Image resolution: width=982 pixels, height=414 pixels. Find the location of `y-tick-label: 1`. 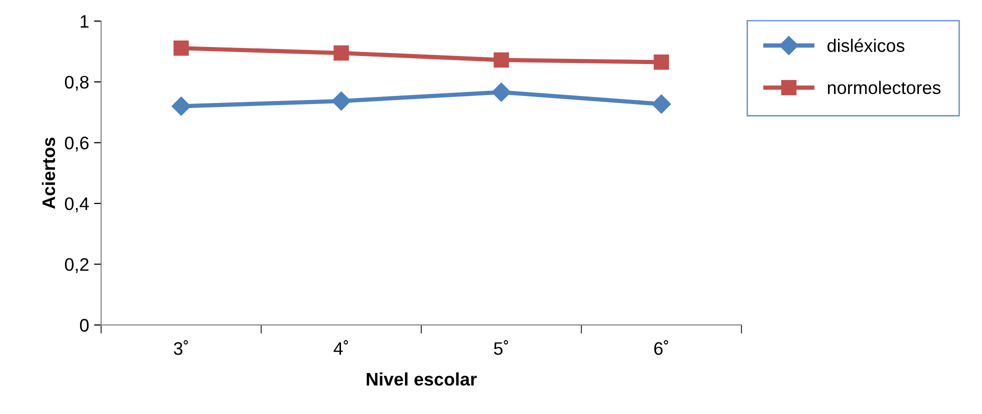

y-tick-label: 1 is located at coordinates (84, 21).